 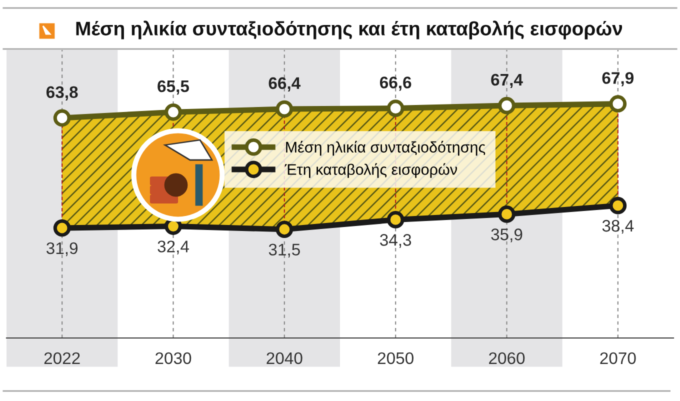 I want to click on x-tick-label: 2060, so click(x=507, y=358).